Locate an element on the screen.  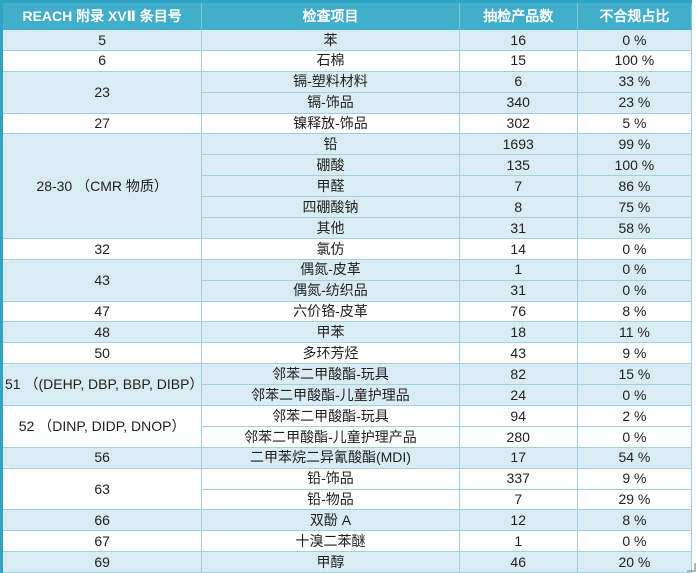
table-row: 32 氯仿 14 0 % is located at coordinates (346, 248).